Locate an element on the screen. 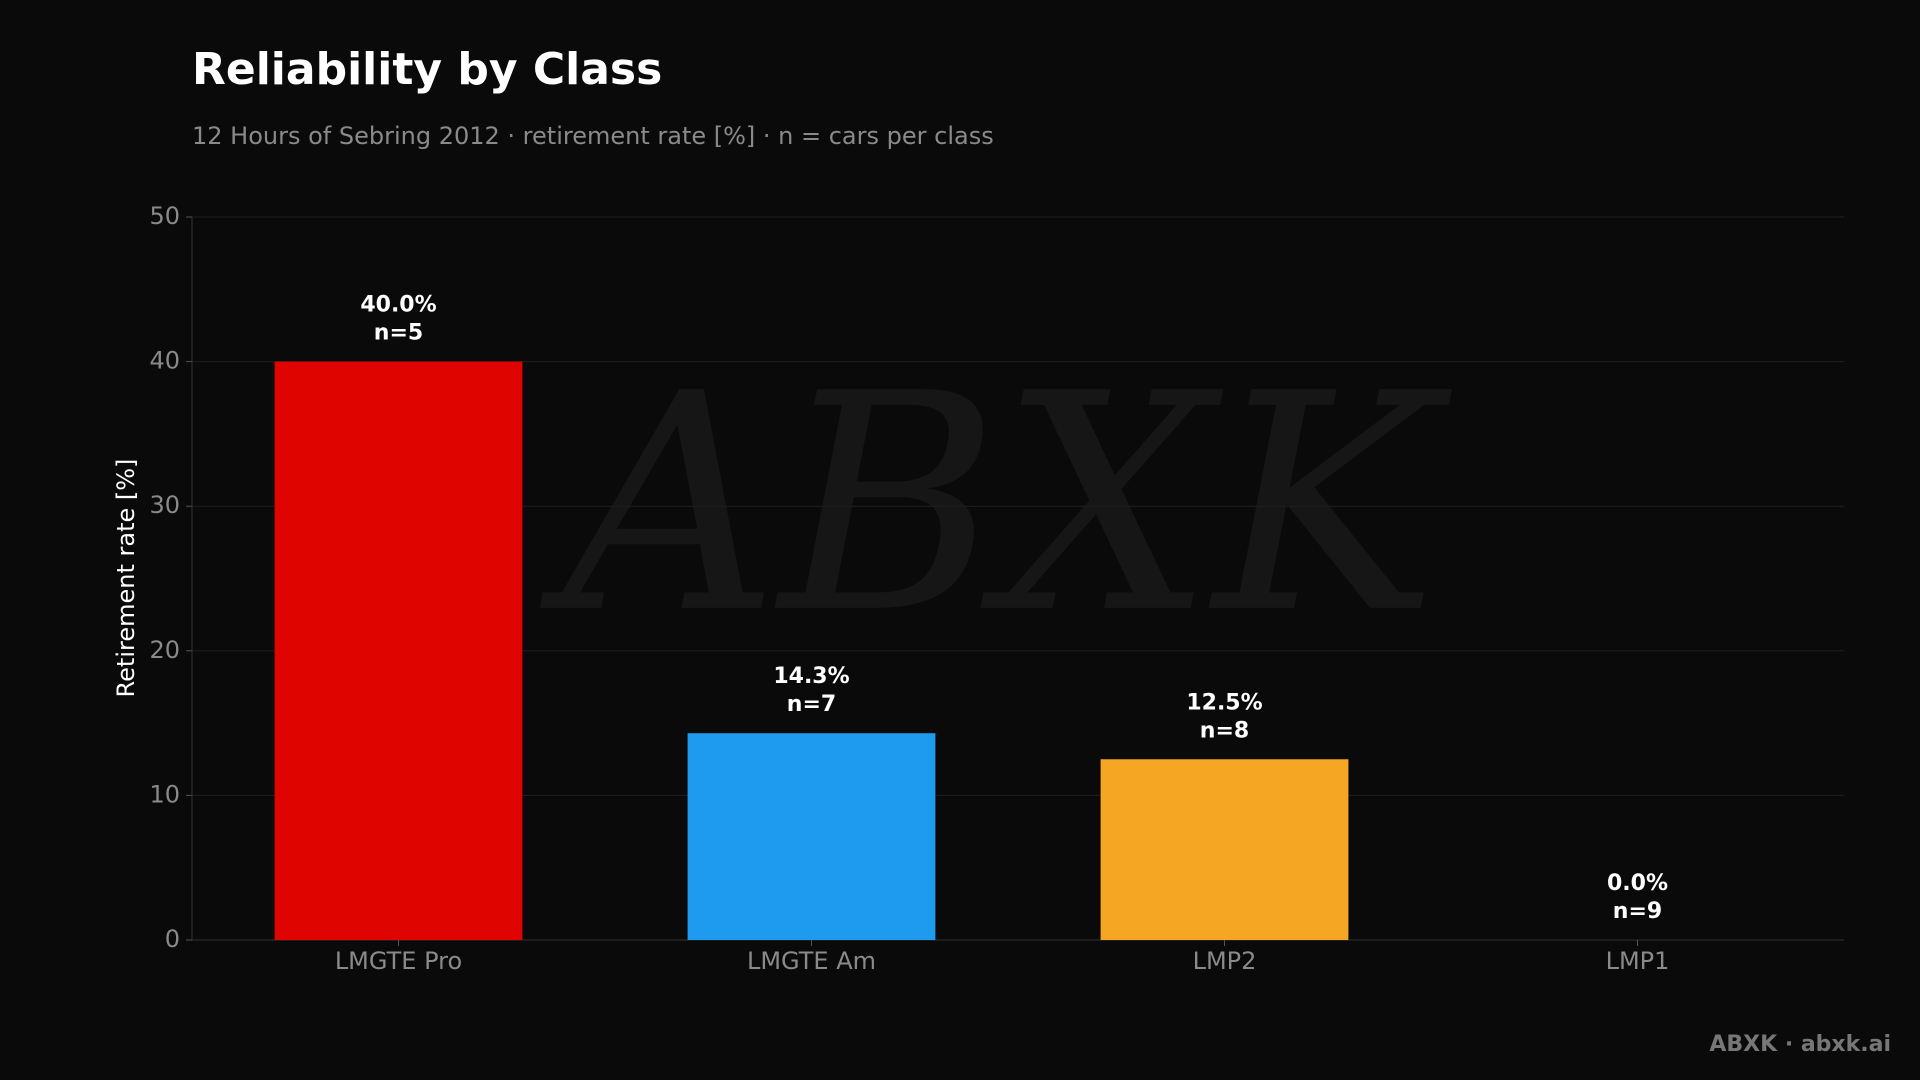  value-label: 14.3% is located at coordinates (811, 676).